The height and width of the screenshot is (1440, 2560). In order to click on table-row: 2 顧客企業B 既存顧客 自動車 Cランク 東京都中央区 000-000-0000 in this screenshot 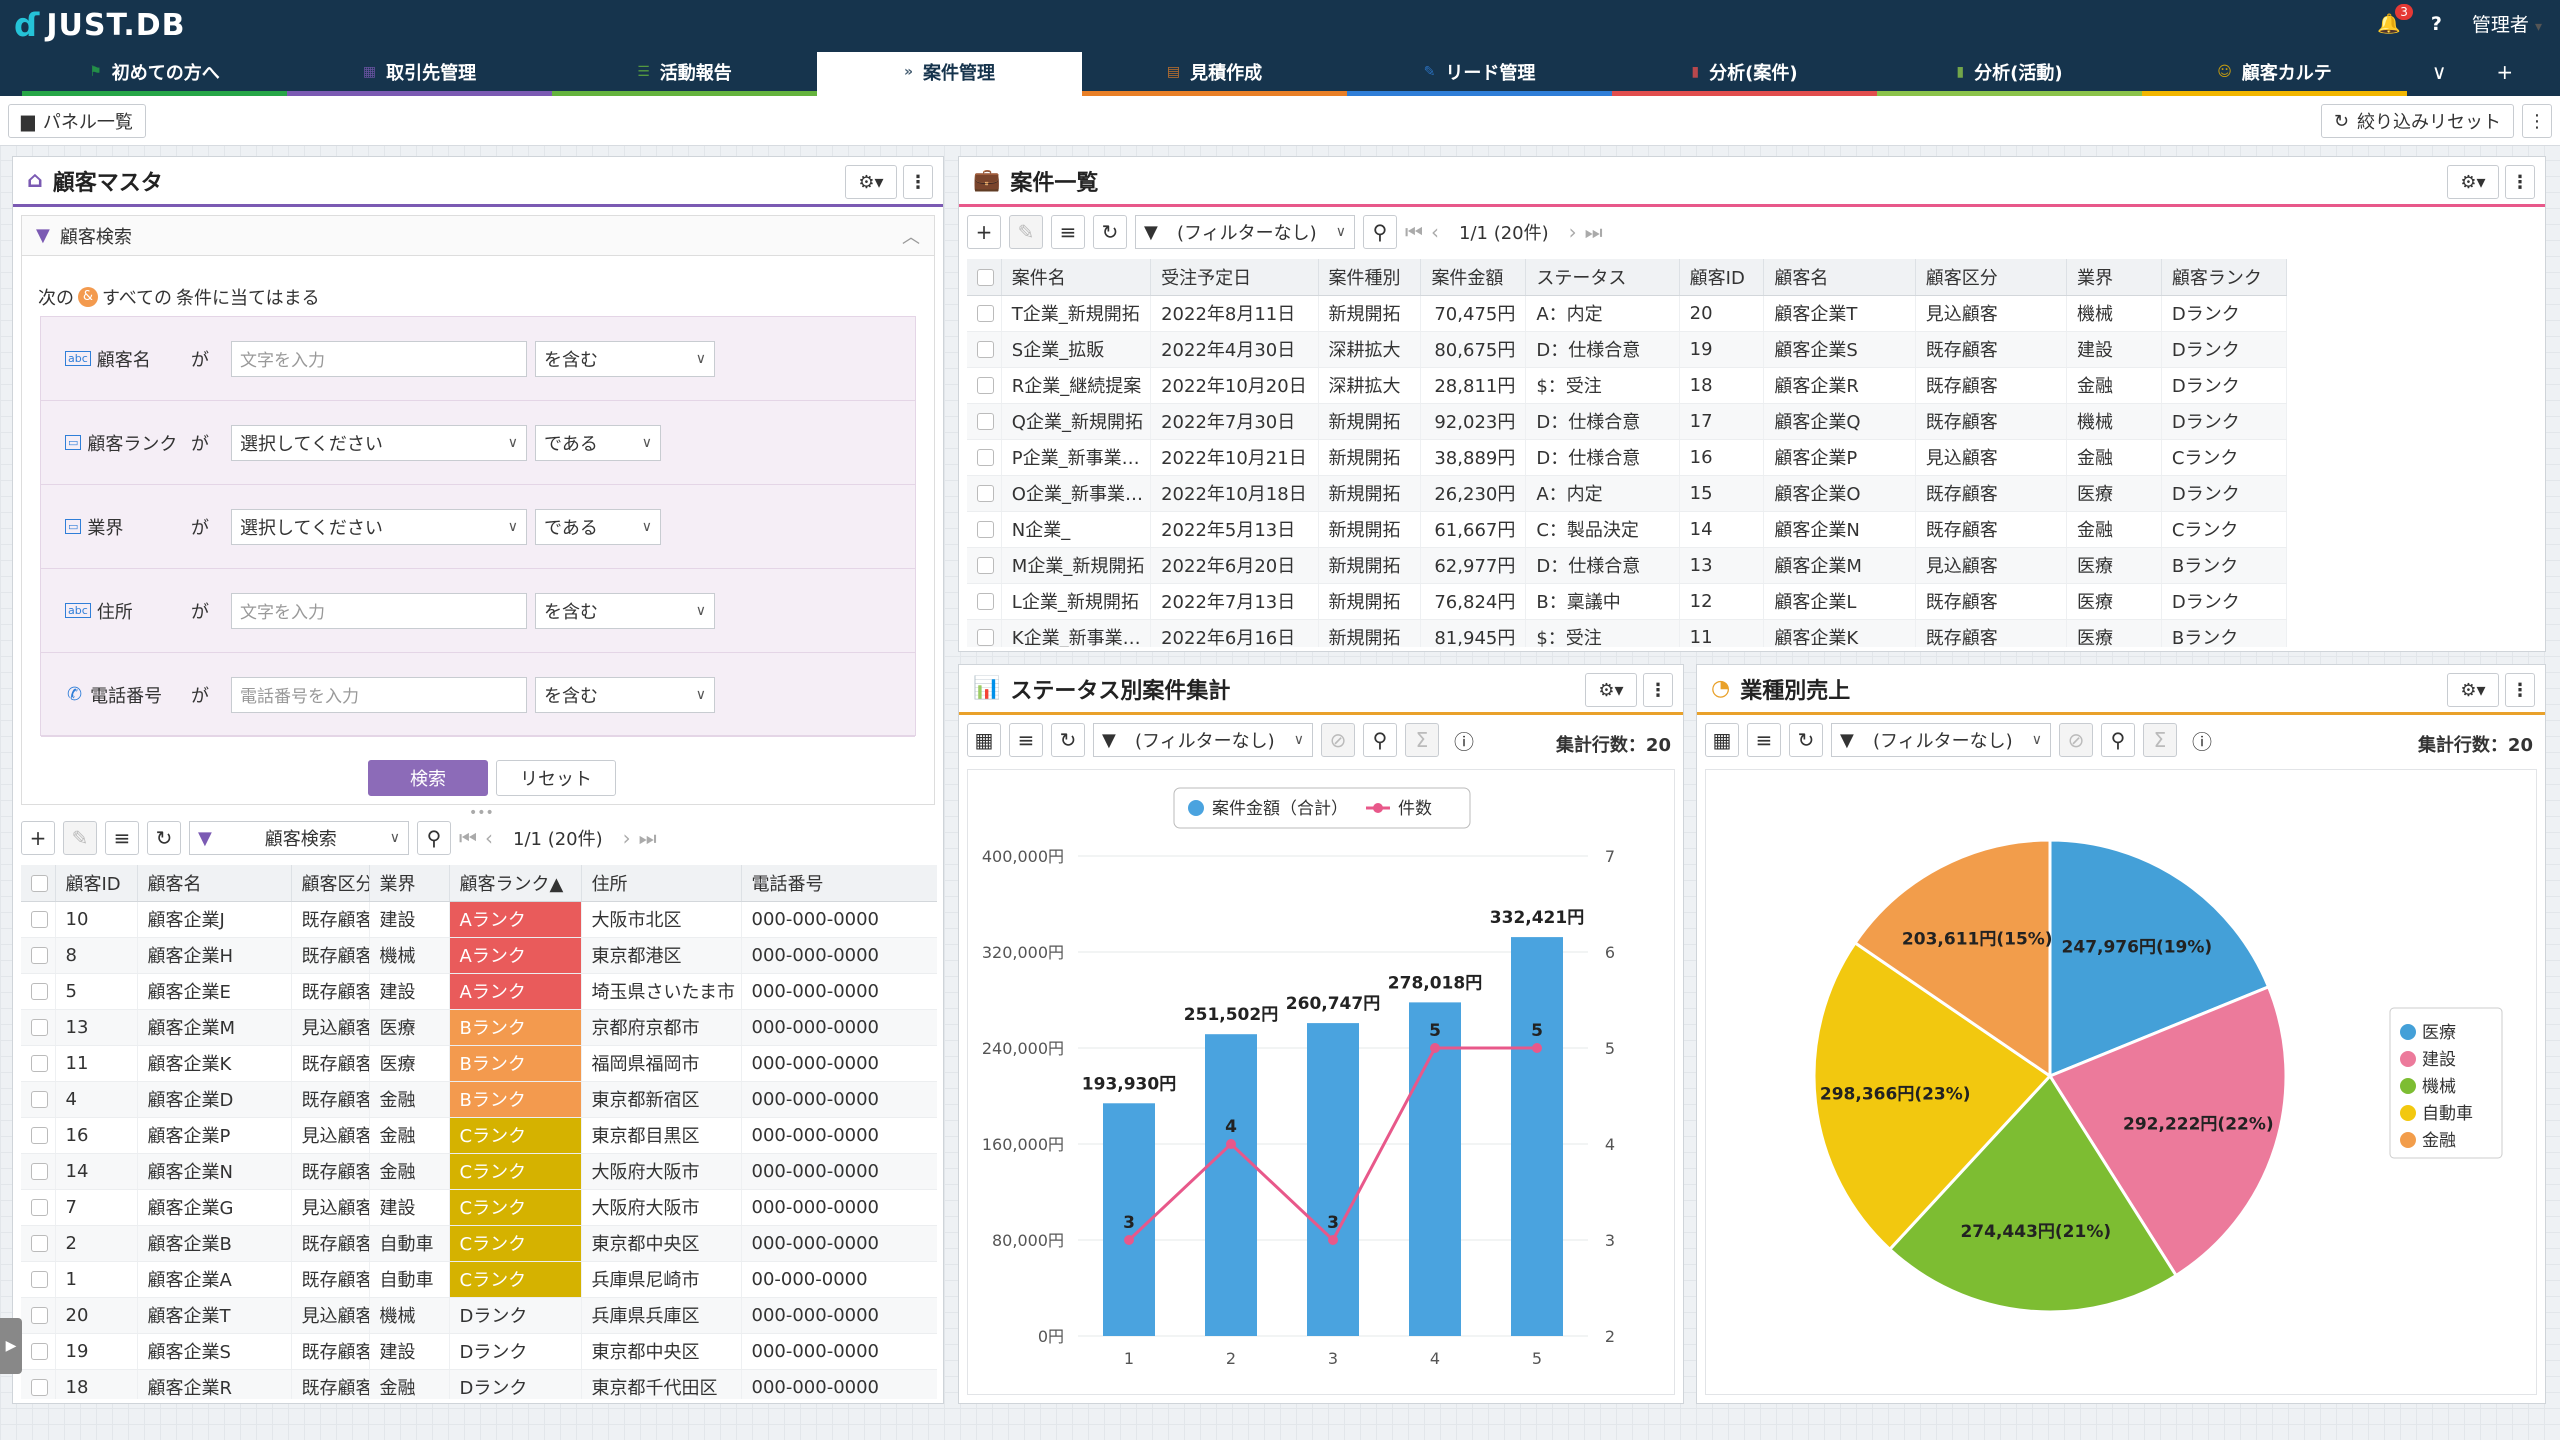, I will do `click(479, 1243)`.